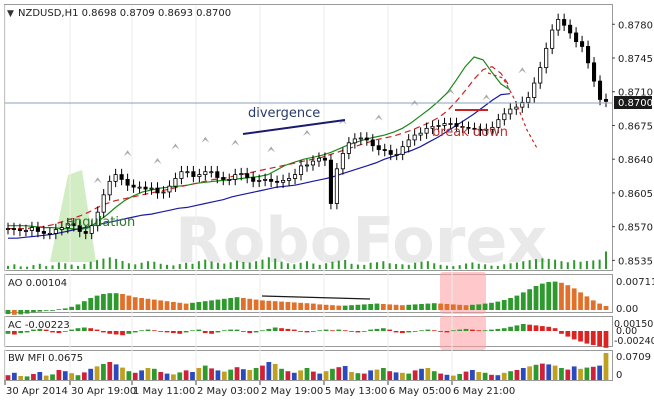 This screenshot has height=400, width=654. Describe the element at coordinates (626, 331) in the screenshot. I see `ac-tick-zero: 0.00` at that location.